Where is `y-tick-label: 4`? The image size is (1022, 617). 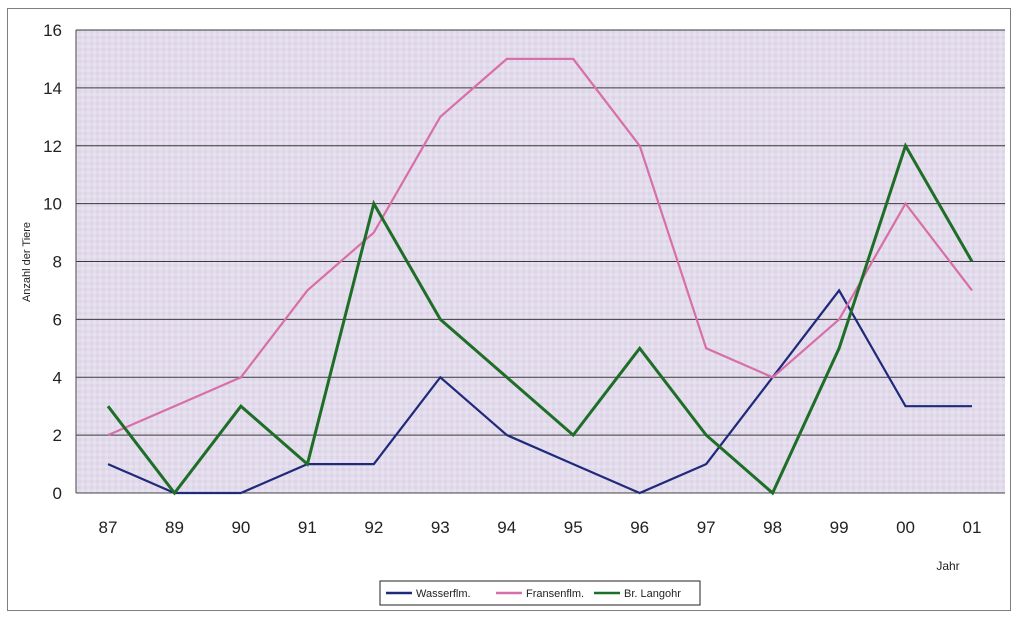 y-tick-label: 4 is located at coordinates (57, 377).